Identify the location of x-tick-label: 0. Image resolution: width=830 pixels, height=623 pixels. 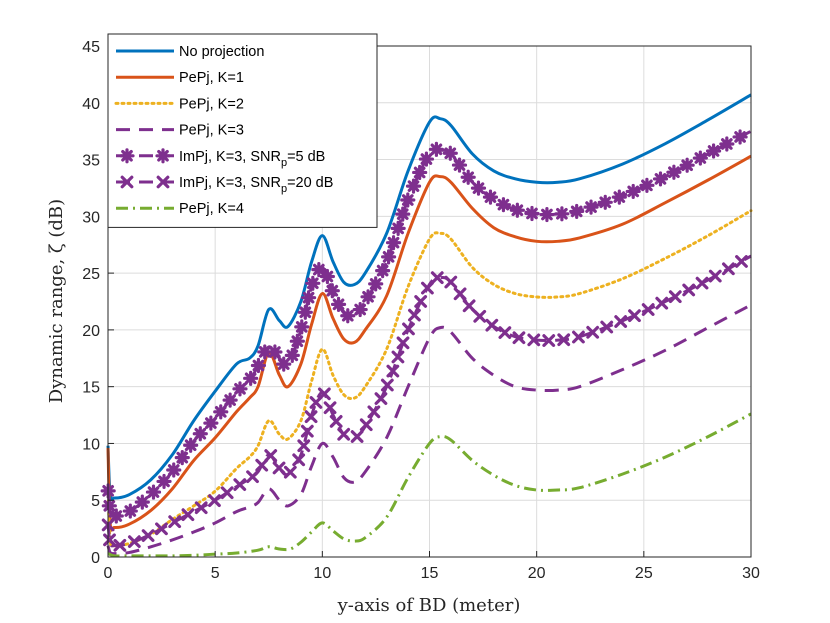
(108, 573).